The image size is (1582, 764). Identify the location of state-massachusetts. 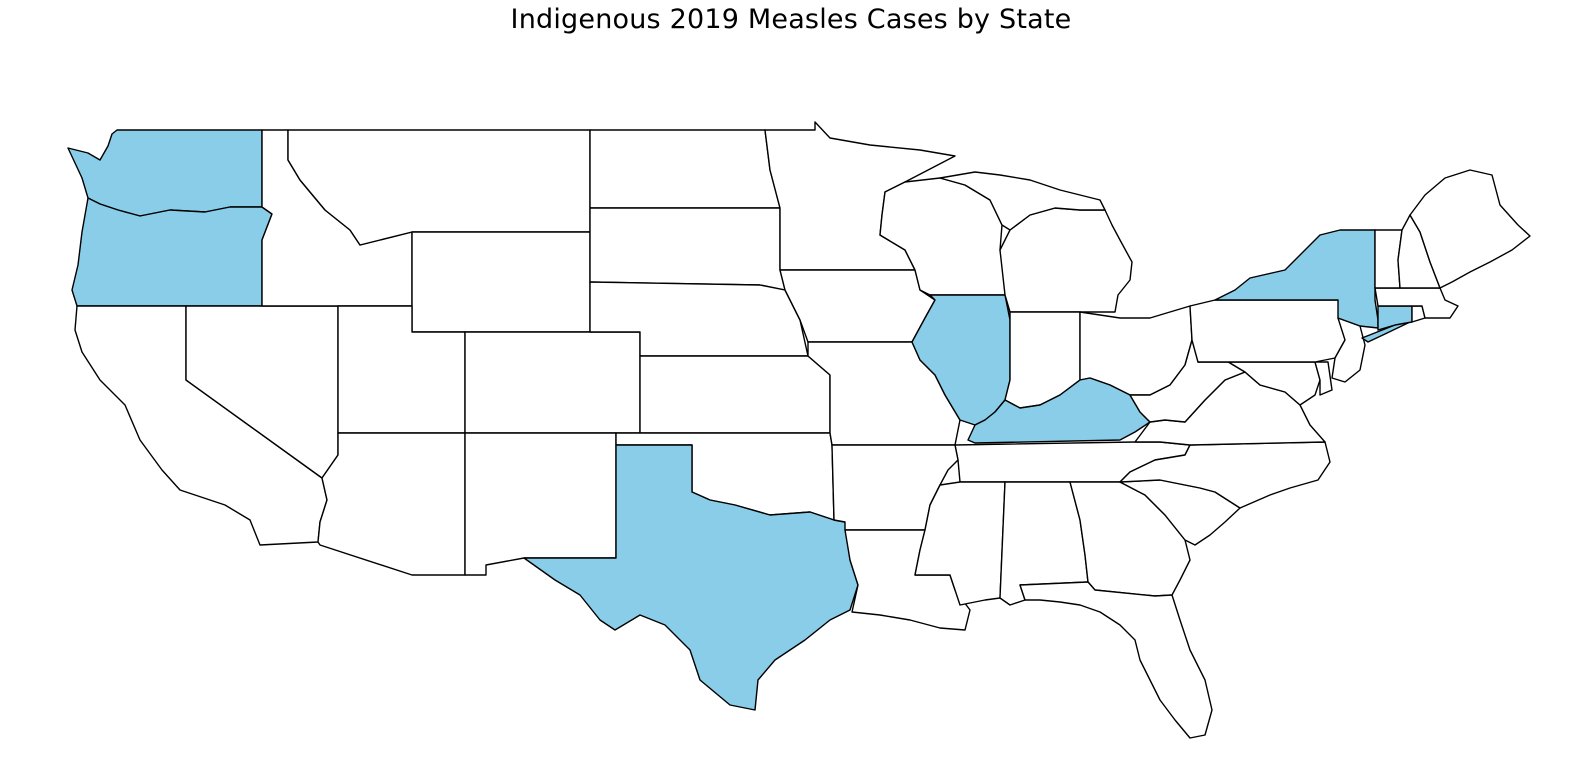
(1416, 303).